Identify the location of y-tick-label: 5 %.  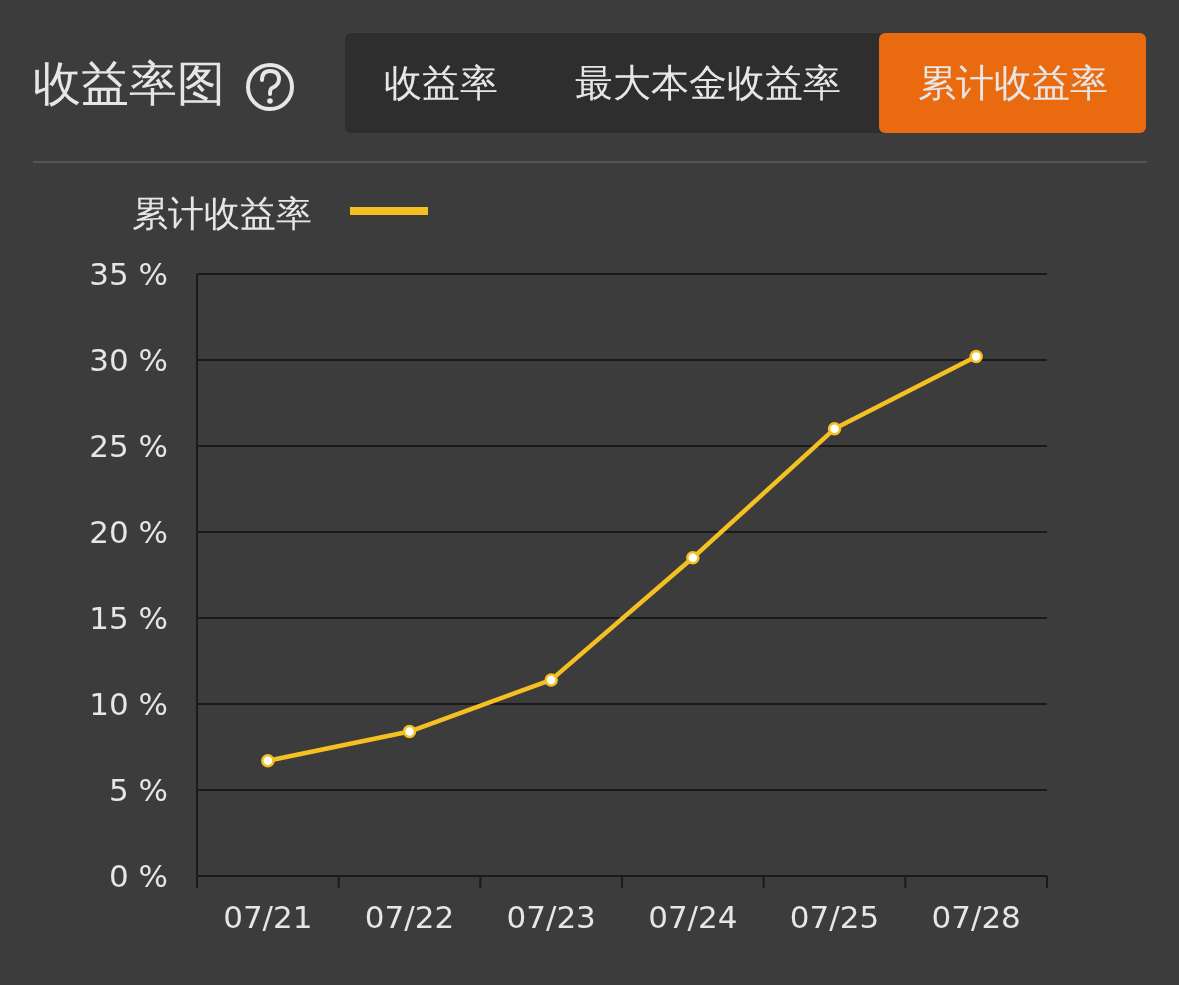
(138, 789).